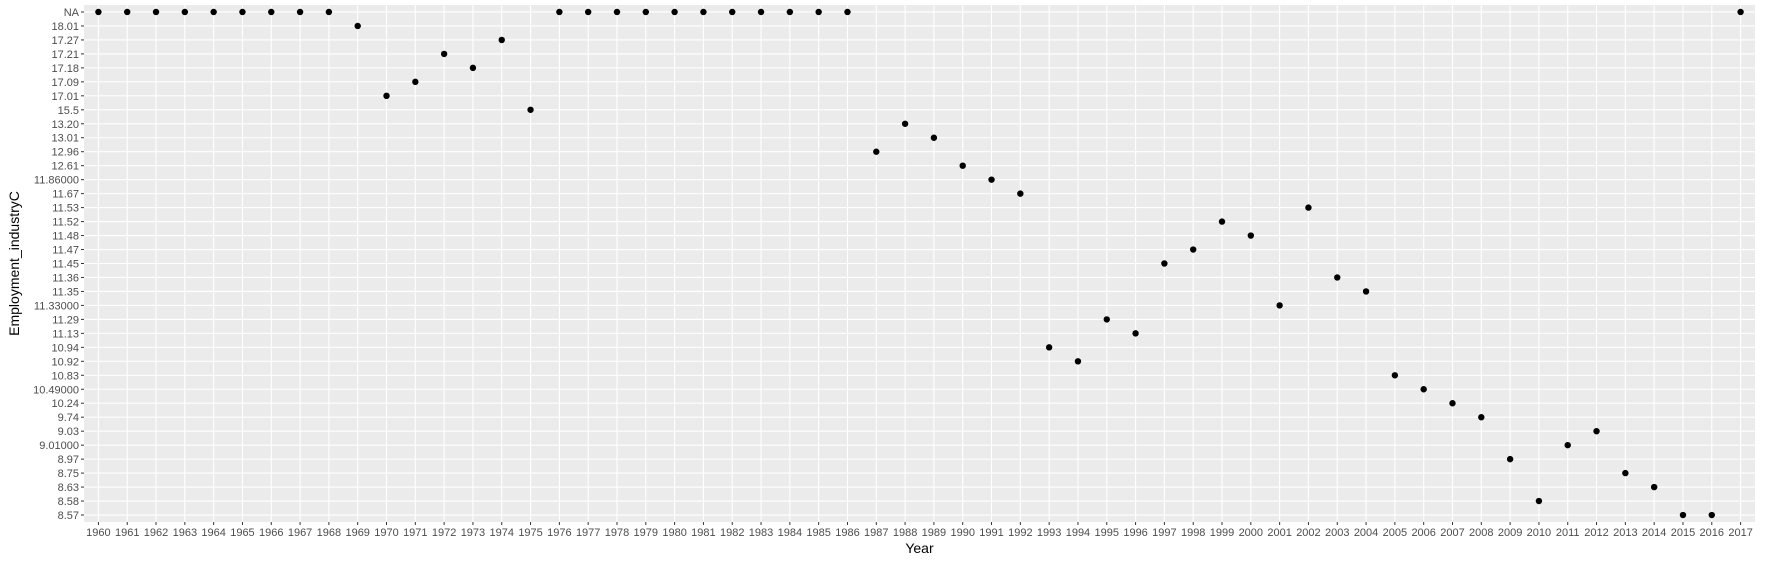  Describe the element at coordinates (646, 533) in the screenshot. I see `x-tick-label: 1979` at that location.